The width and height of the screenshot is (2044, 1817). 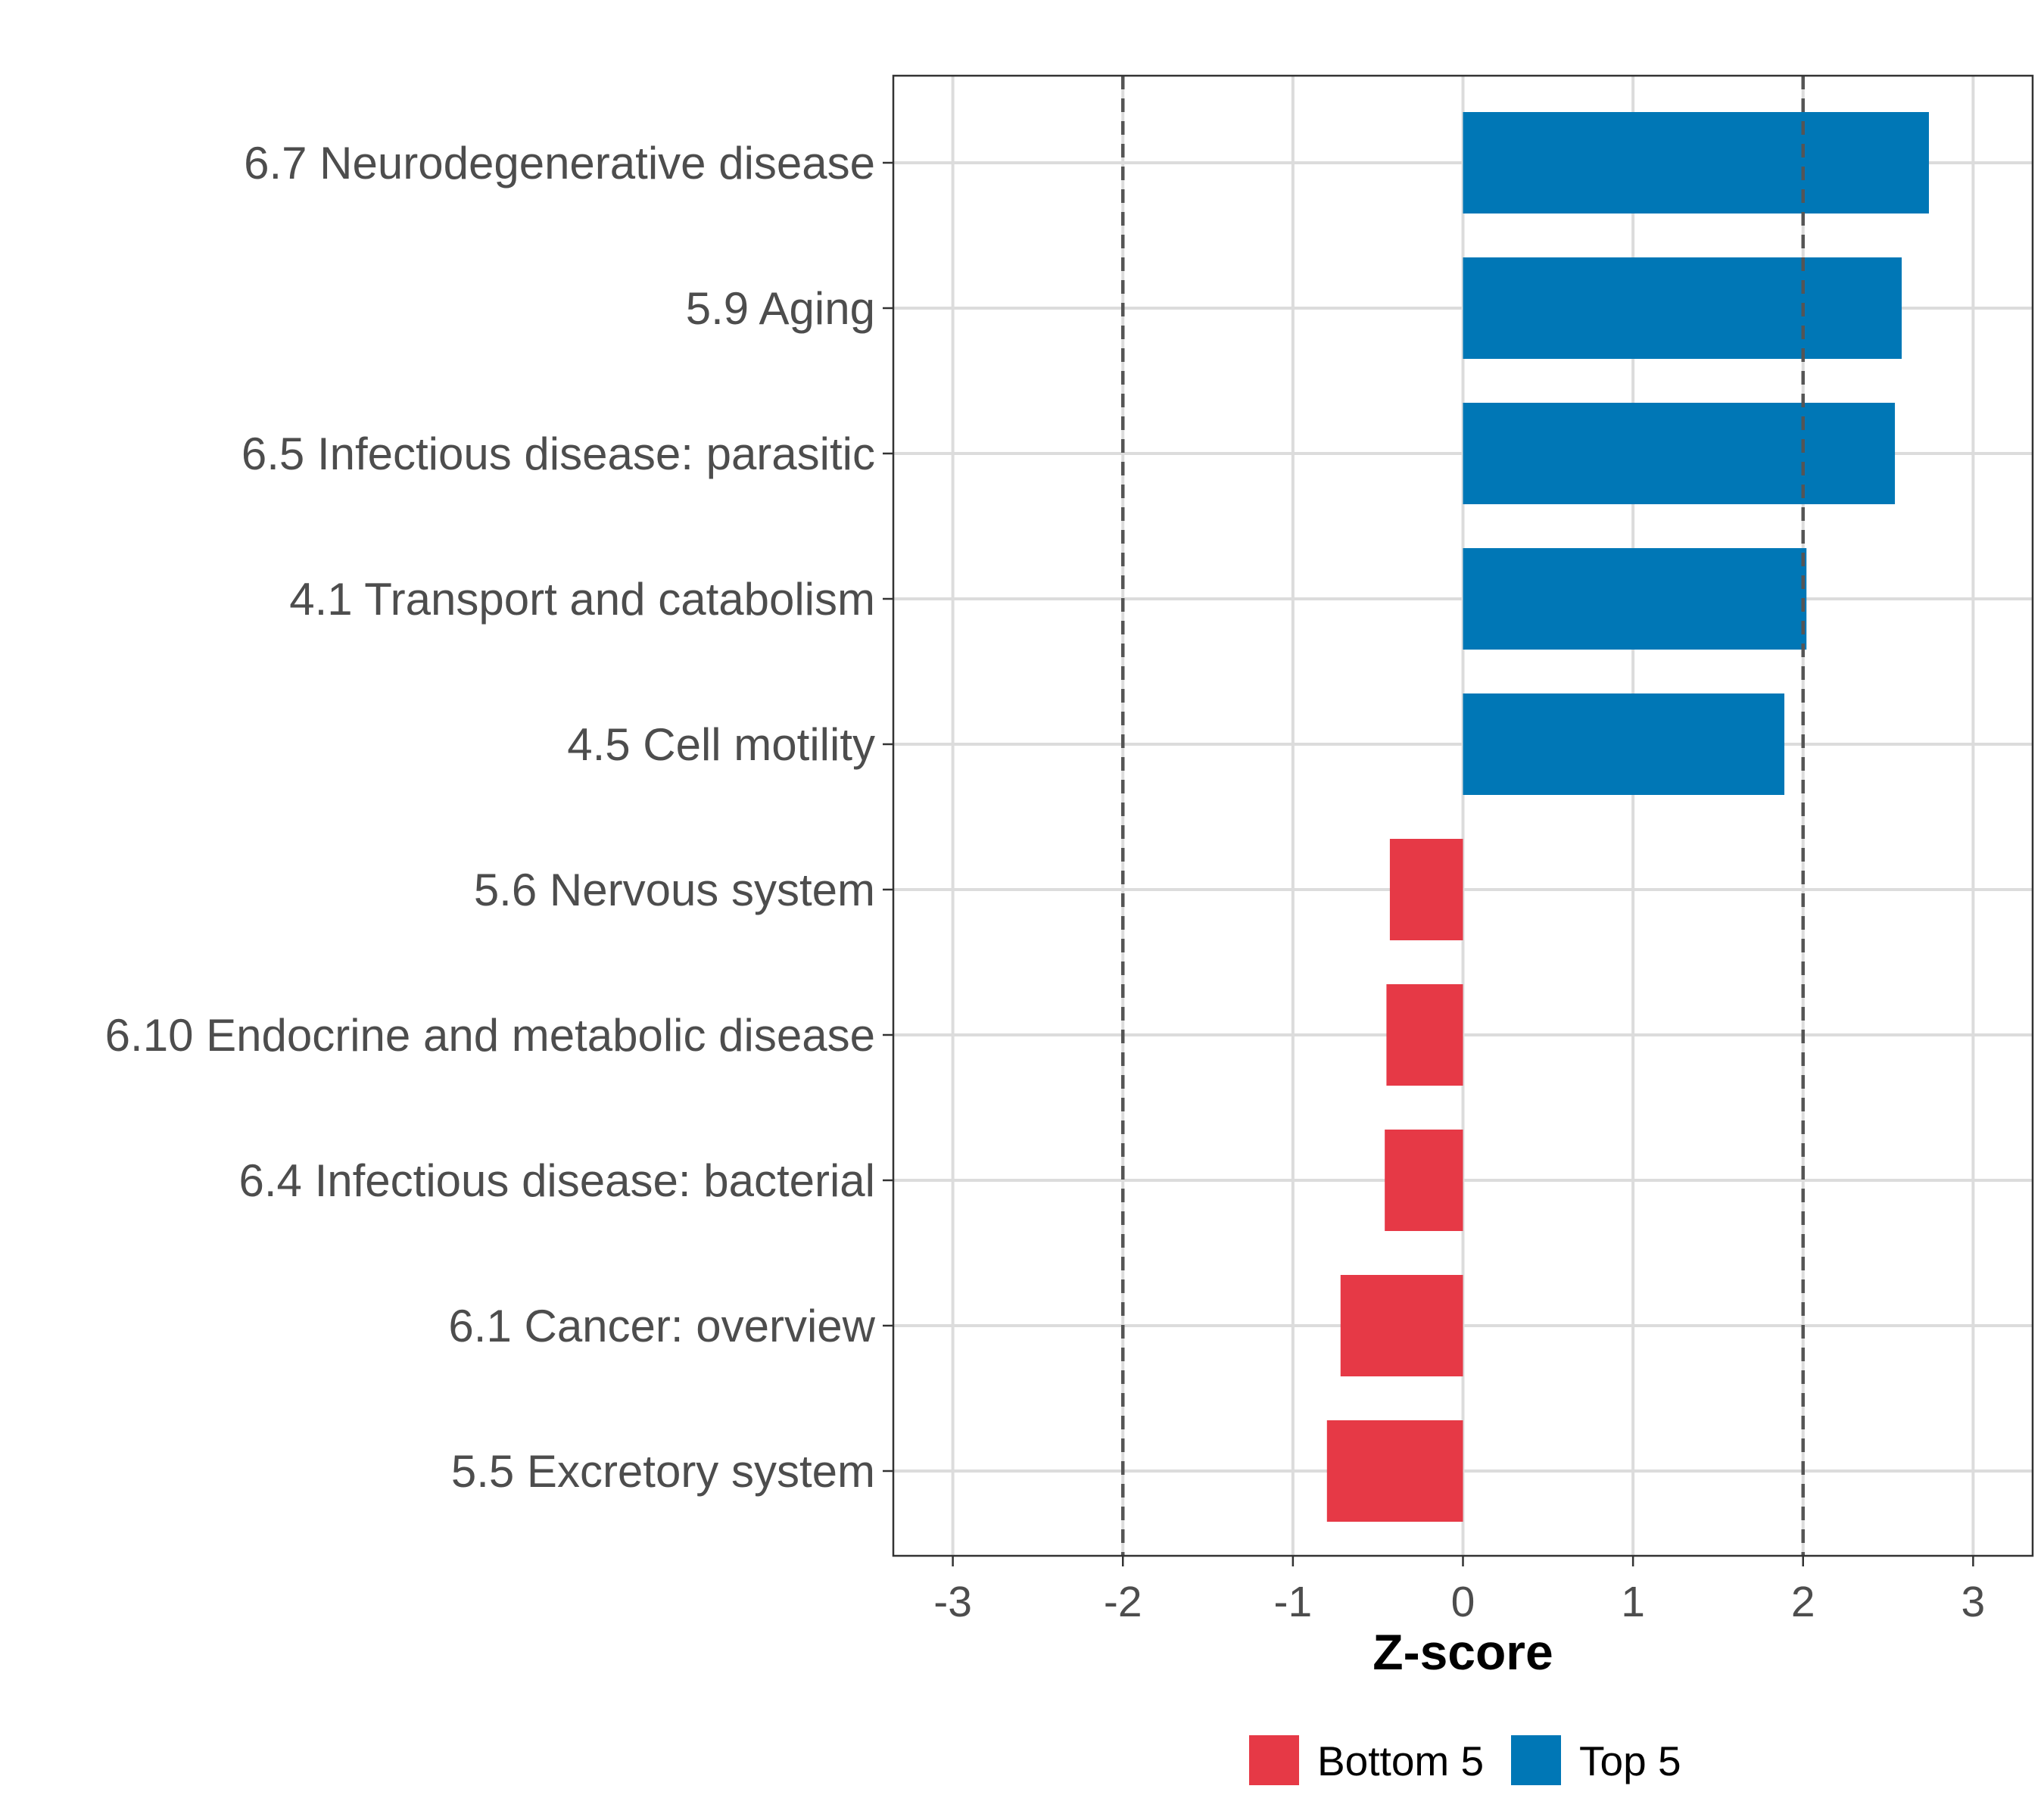 What do you see at coordinates (1630, 1761) in the screenshot?
I see `legend-label: Top 5` at bounding box center [1630, 1761].